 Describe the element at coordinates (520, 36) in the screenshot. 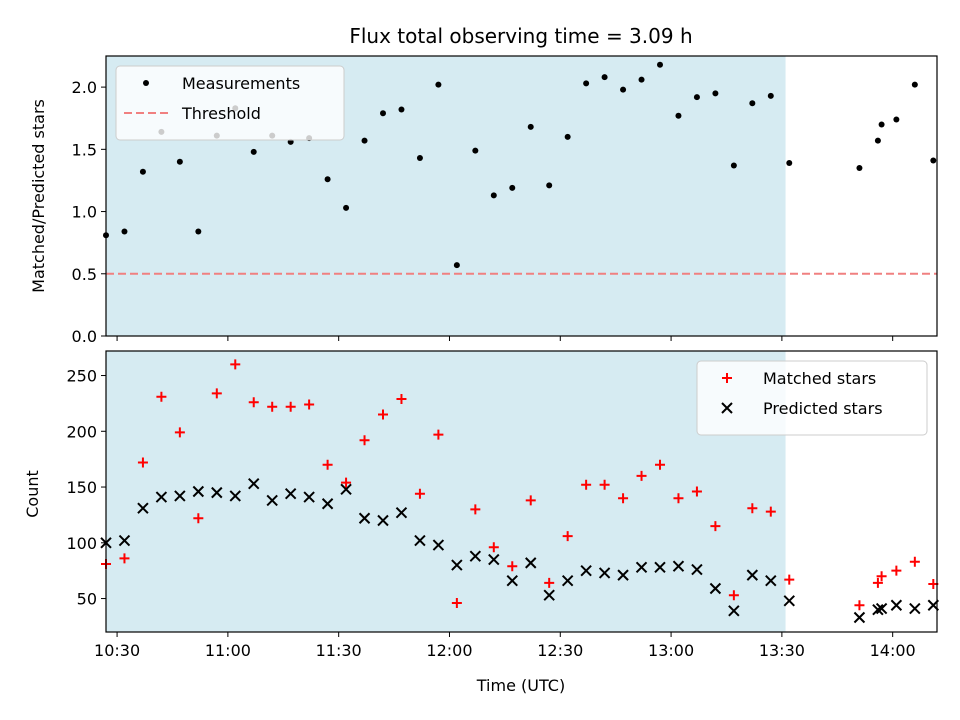

I see `chart-title: Flux total observing time = 3.09 h` at that location.